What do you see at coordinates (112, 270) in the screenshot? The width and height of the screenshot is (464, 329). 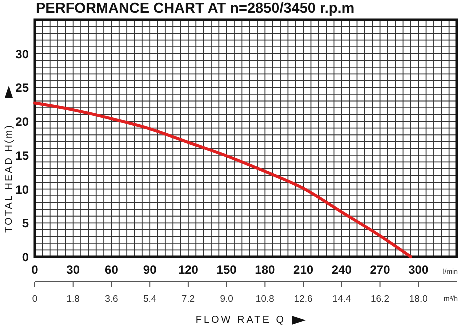 I see `x-tick-label: 60` at bounding box center [112, 270].